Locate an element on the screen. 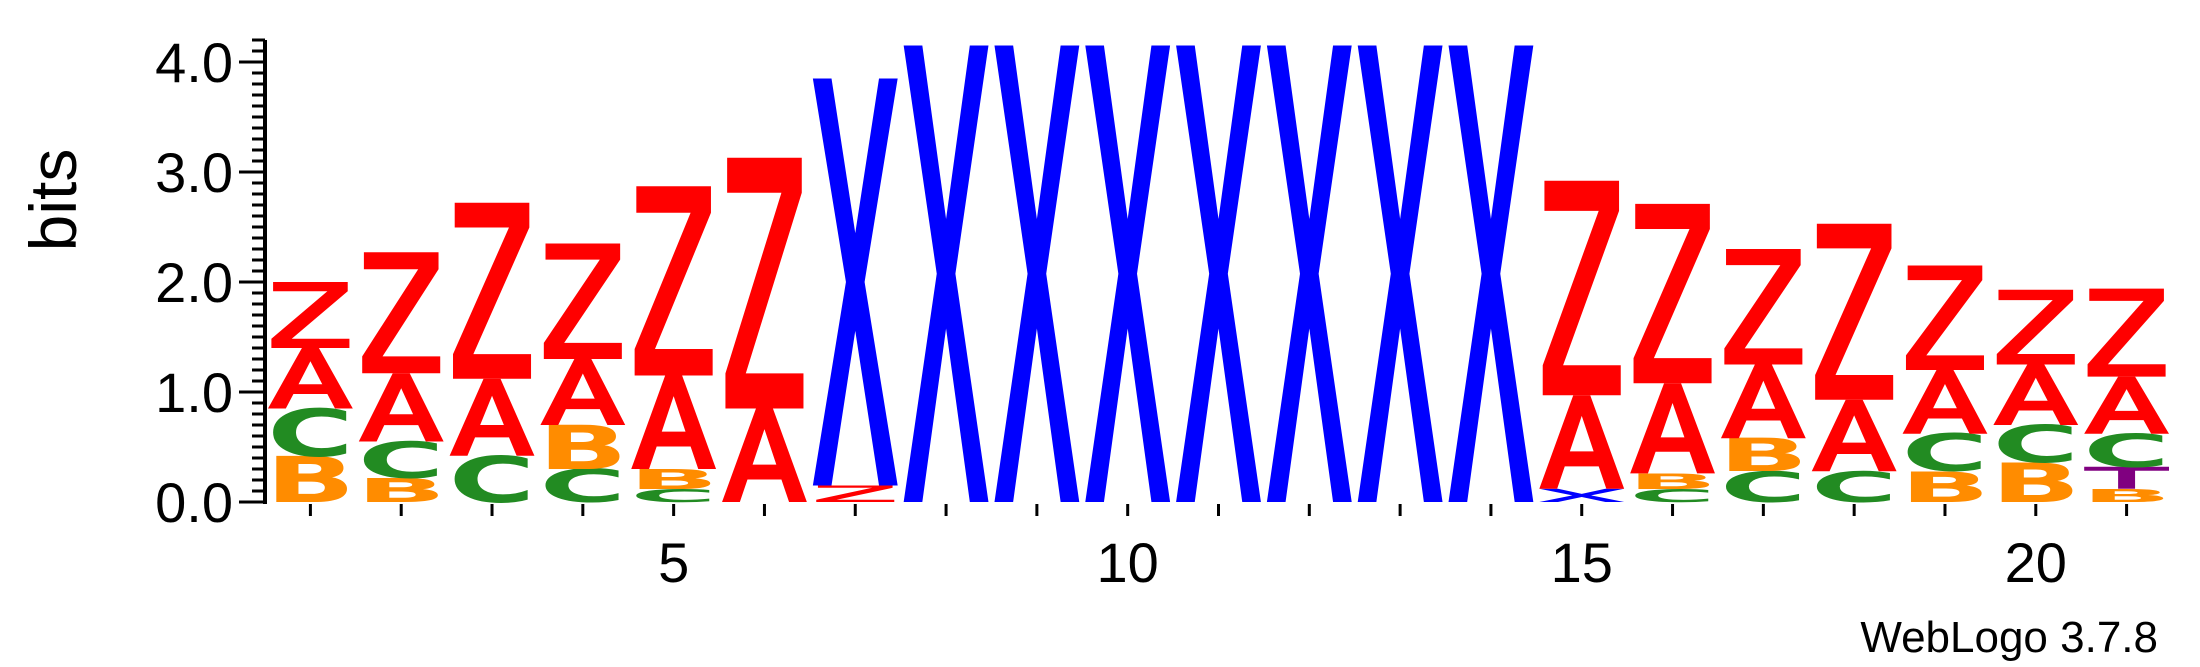 The image size is (2200, 667). letter-b-pos-19: B is located at coordinates (1945, 487).